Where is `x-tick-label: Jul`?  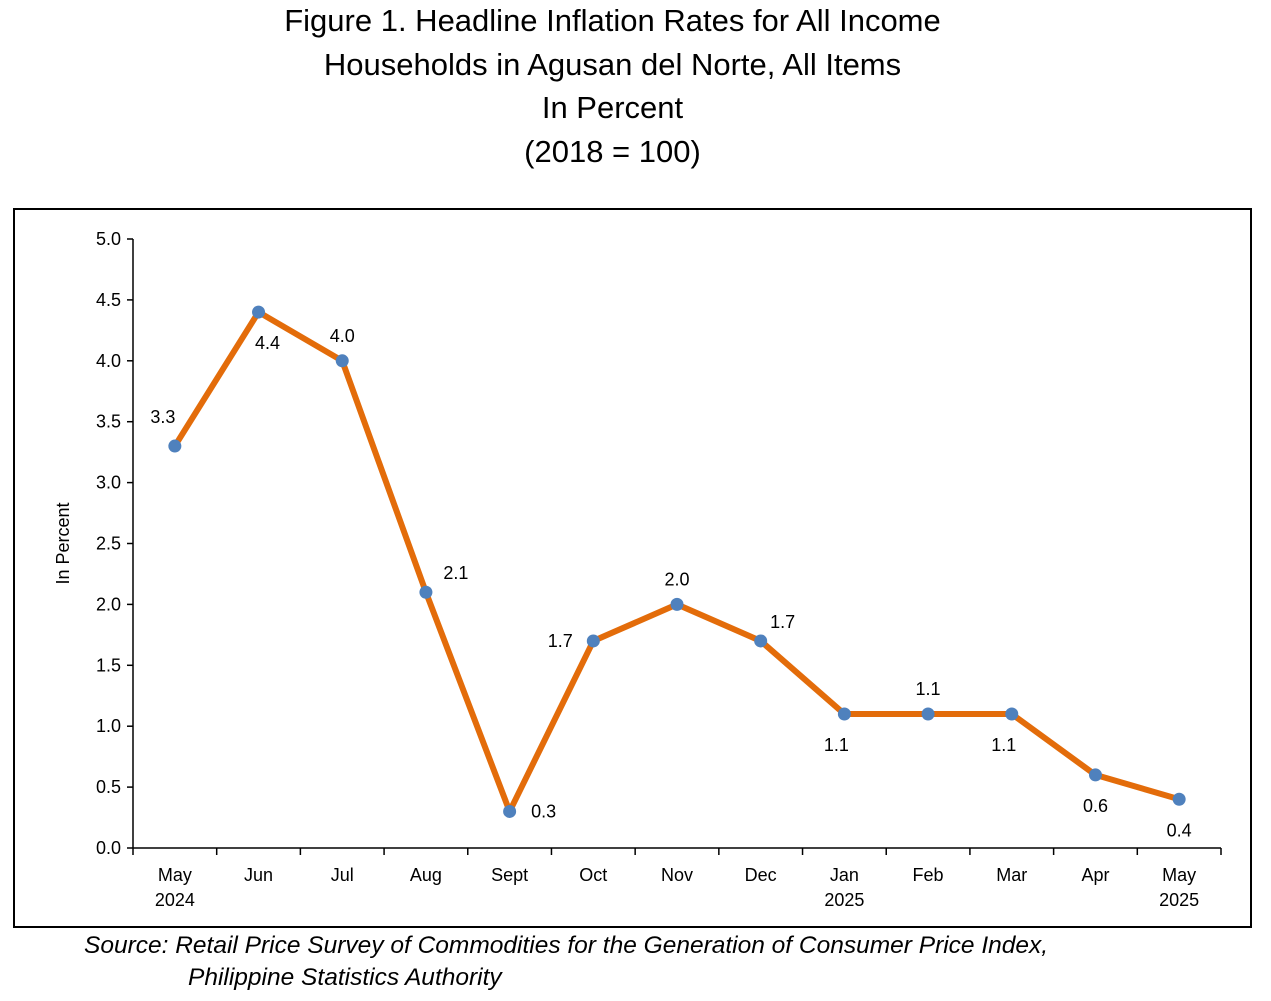
x-tick-label: Jul is located at coordinates (342, 875).